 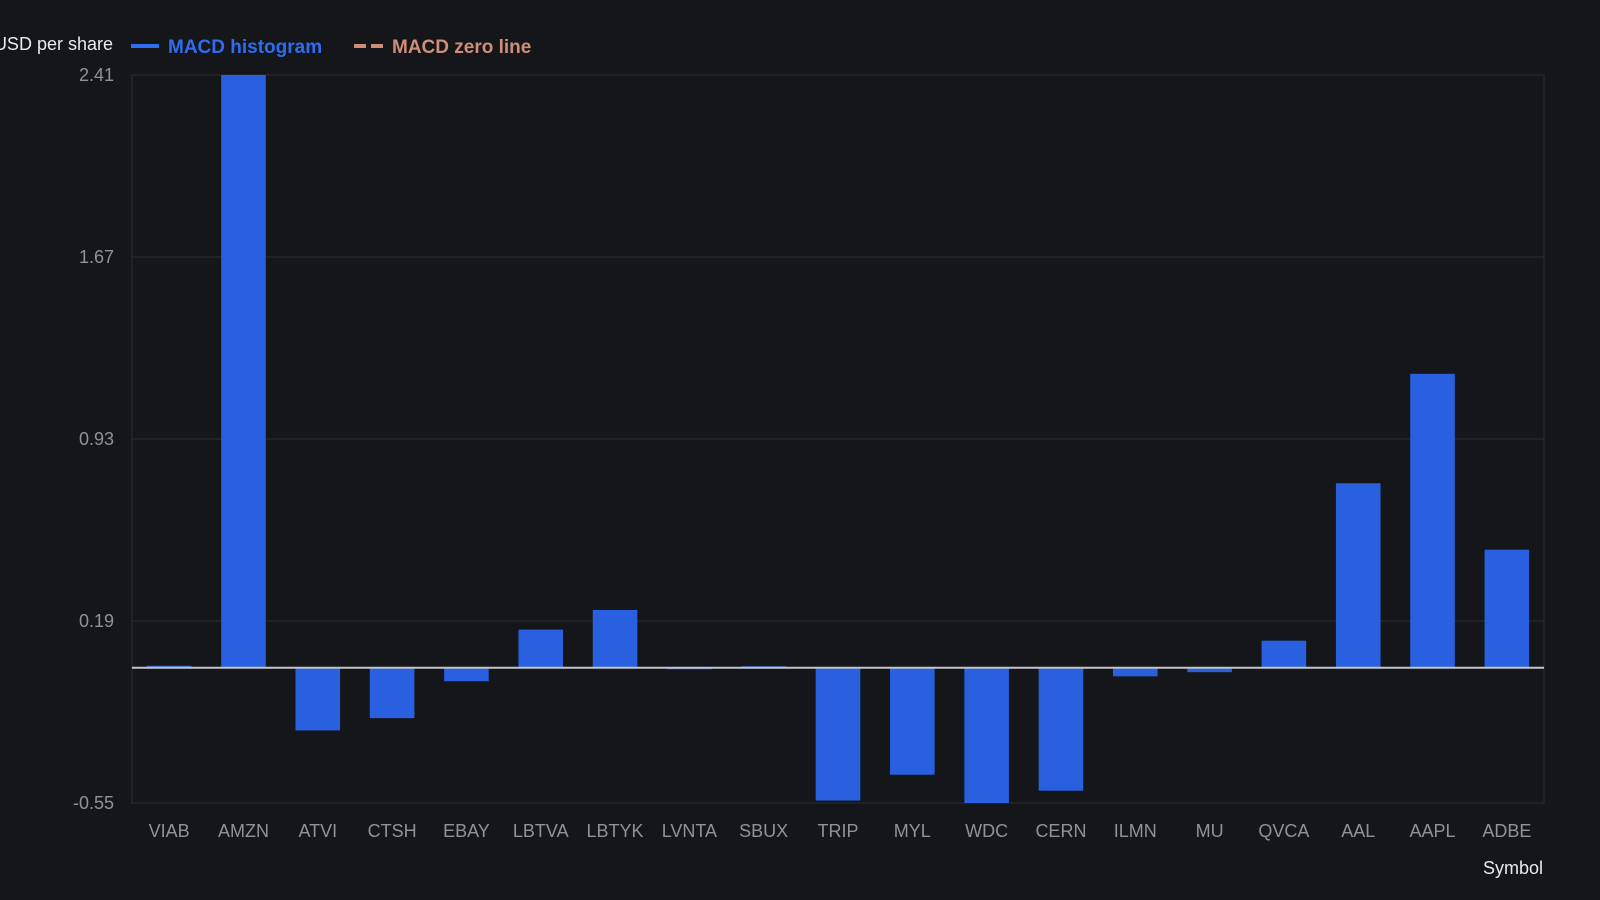 What do you see at coordinates (245, 47) in the screenshot?
I see `legend-histogram-label: MACD histogram` at bounding box center [245, 47].